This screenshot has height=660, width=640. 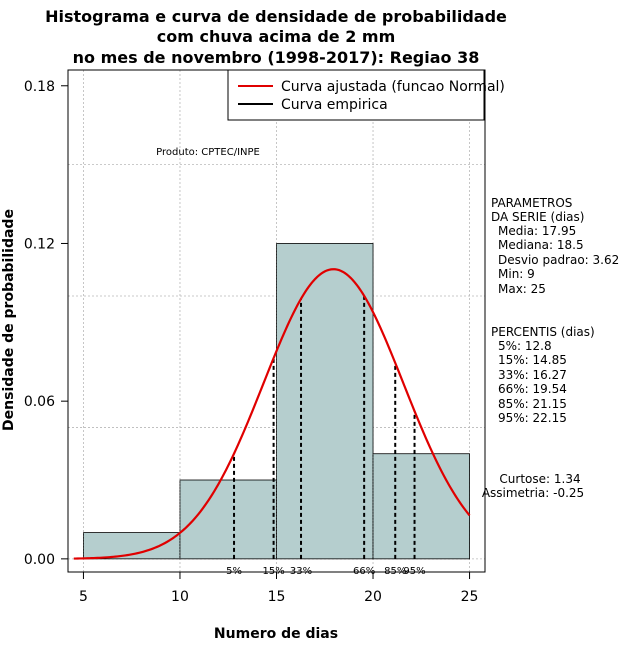 I want to click on parameter-line: Mediana: 18.5, so click(x=541, y=245).